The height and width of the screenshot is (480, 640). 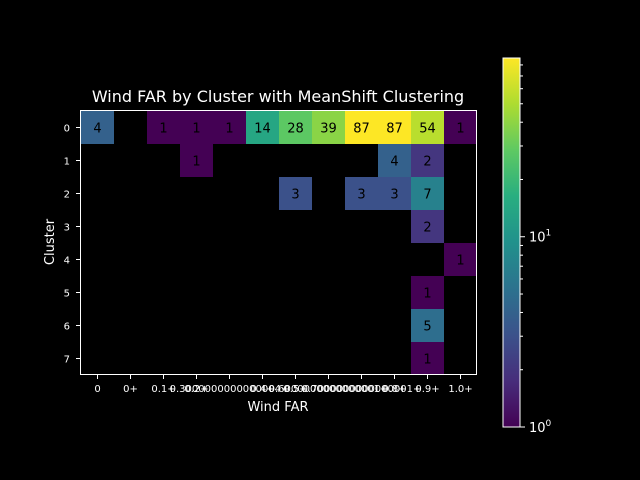 I want to click on x-tick-label: 0+, so click(x=130, y=389).